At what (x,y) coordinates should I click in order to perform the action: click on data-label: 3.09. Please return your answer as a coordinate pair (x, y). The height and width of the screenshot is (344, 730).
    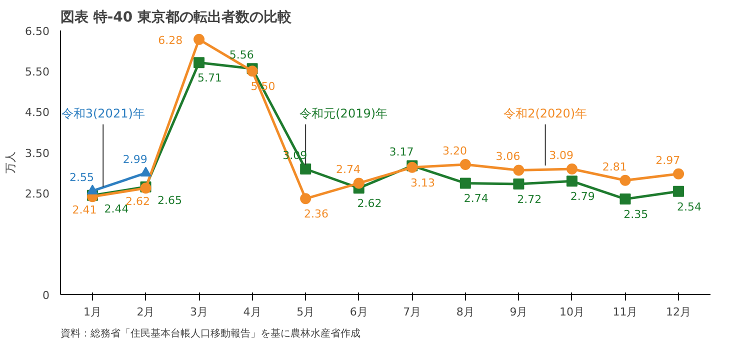
    Looking at the image, I should click on (561, 155).